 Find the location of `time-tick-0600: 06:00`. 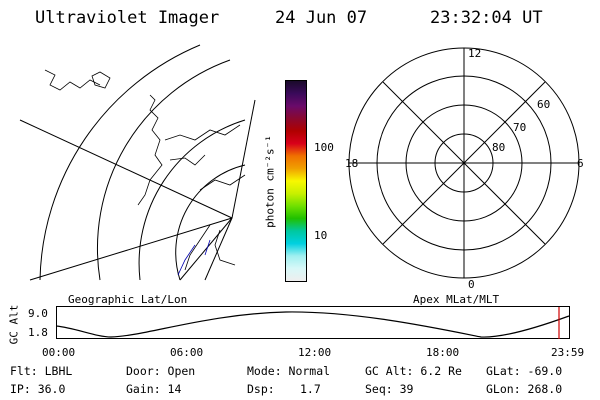

time-tick-0600: 06:00 is located at coordinates (187, 352).